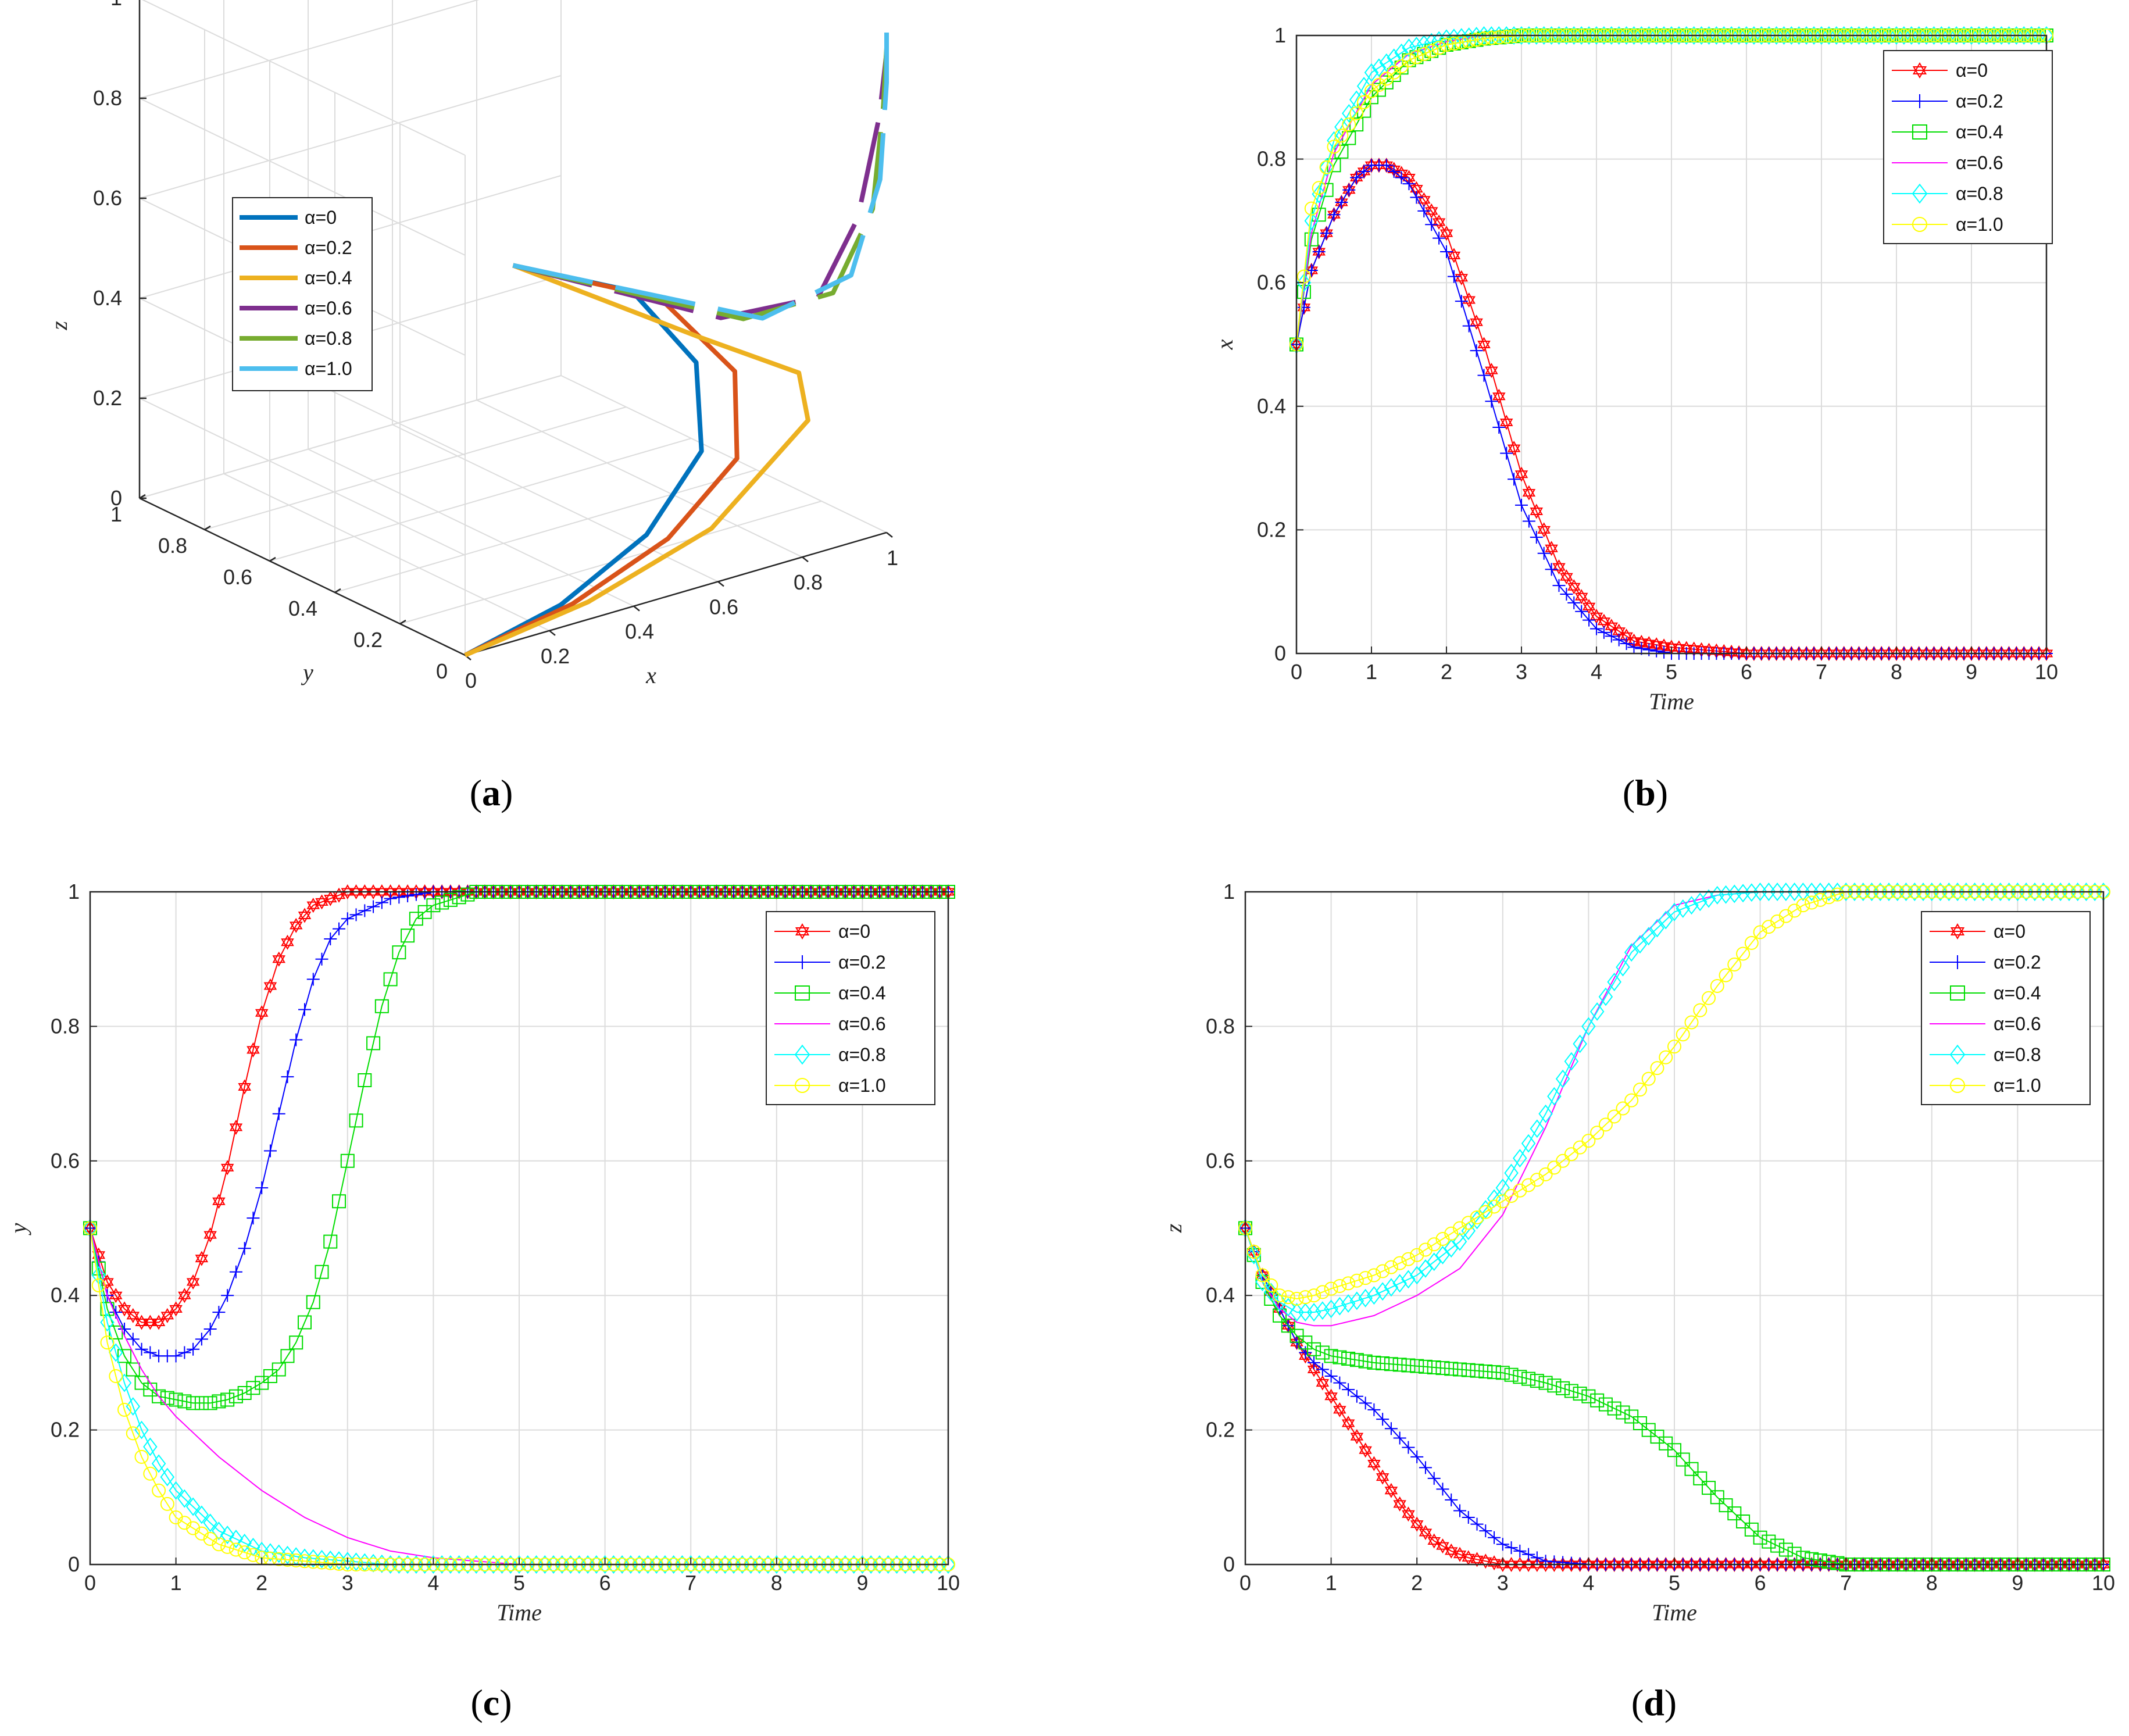 This screenshot has height=1736, width=2129. I want to click on x-tick-label: 3, so click(1521, 672).